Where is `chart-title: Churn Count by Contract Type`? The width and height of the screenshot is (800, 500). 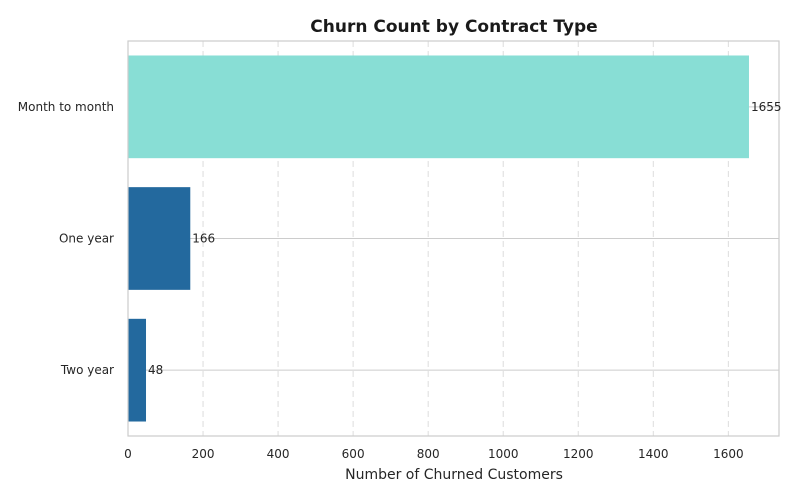
chart-title: Churn Count by Contract Type is located at coordinates (453, 27).